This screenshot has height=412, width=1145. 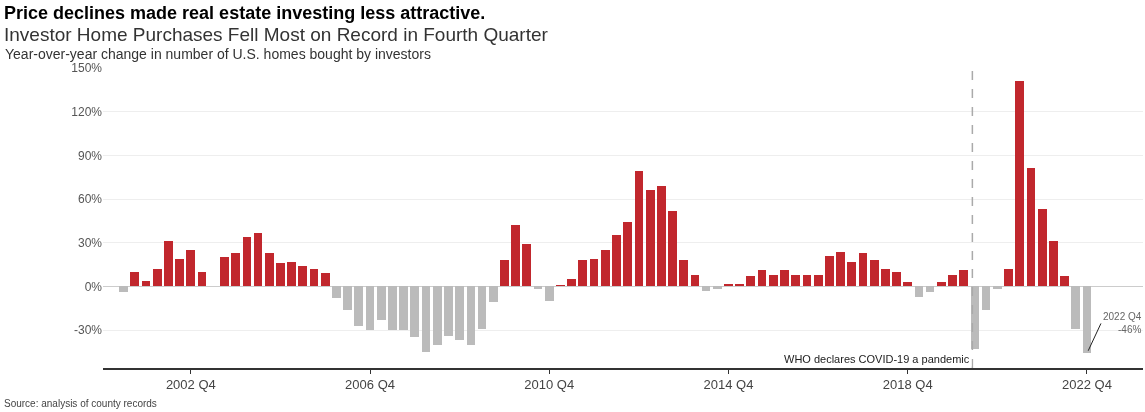 What do you see at coordinates (90, 199) in the screenshot?
I see `y-tick-label: 60%` at bounding box center [90, 199].